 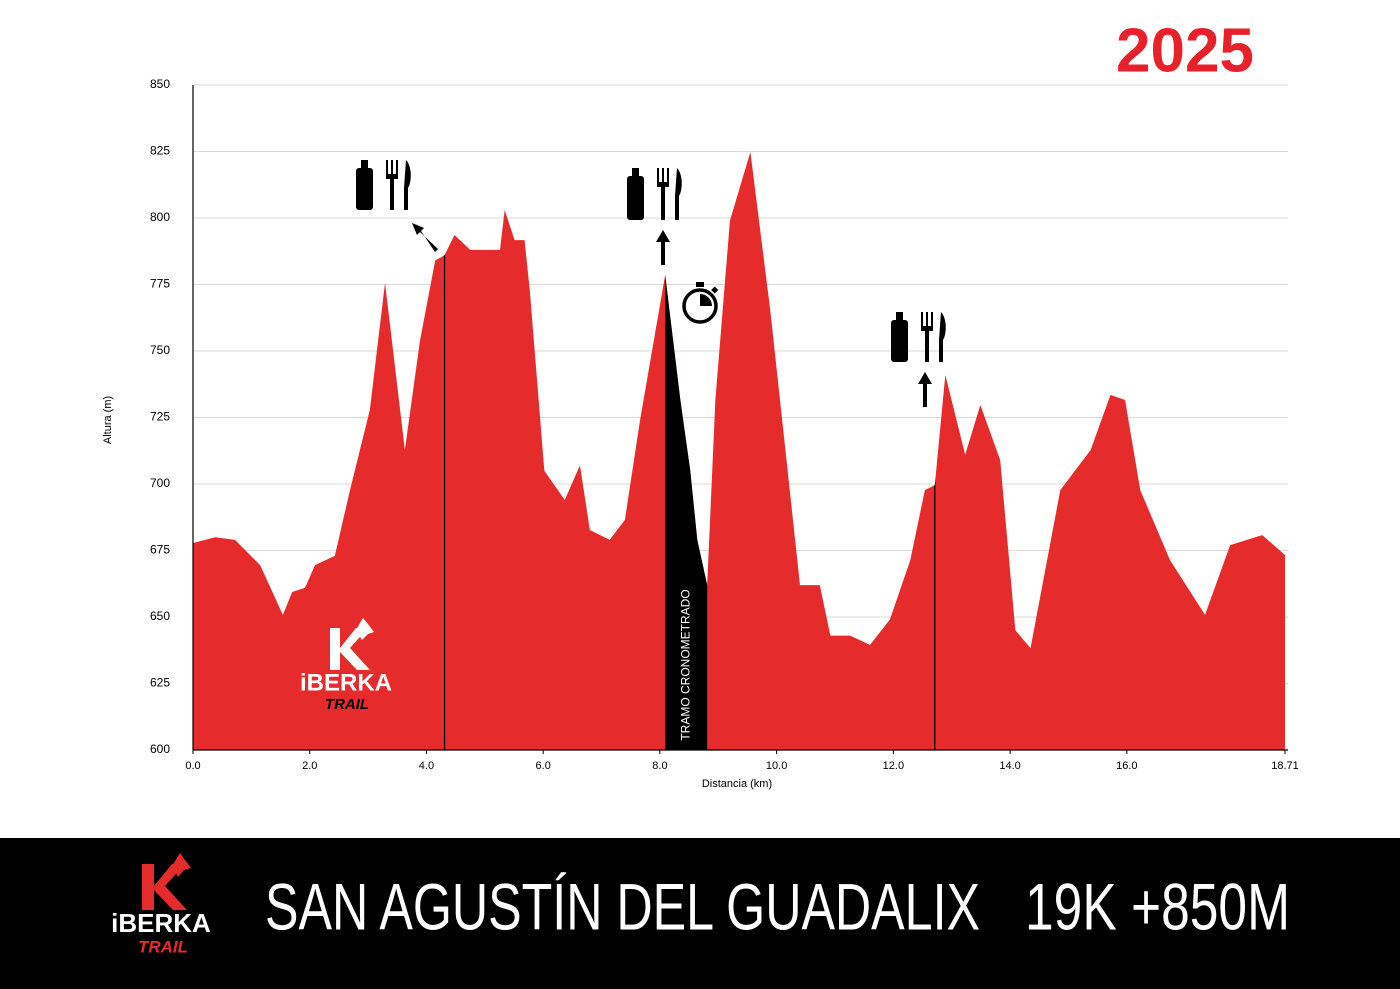 I want to click on x-axis-label: Distancia (km), so click(x=737, y=784).